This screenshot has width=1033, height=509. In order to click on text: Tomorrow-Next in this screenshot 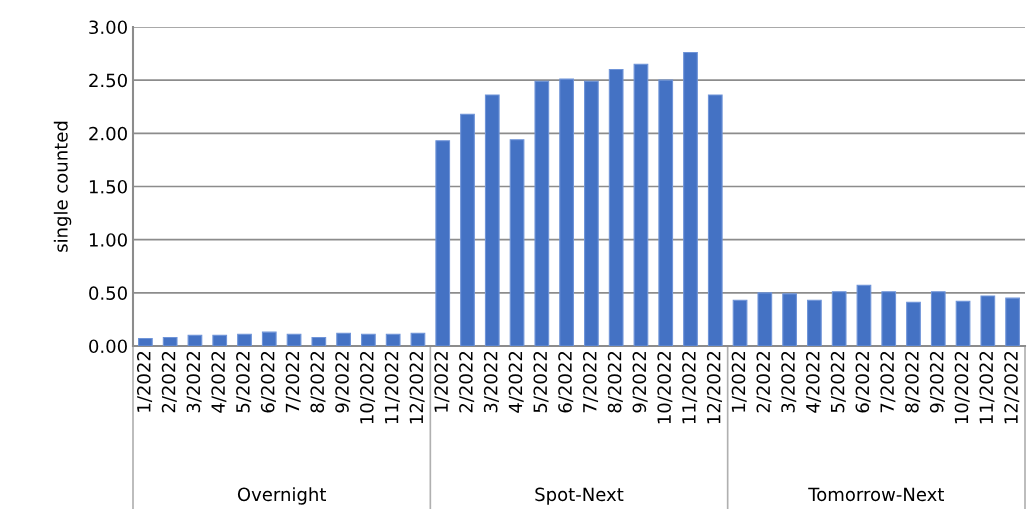, I will do `click(876, 494)`.